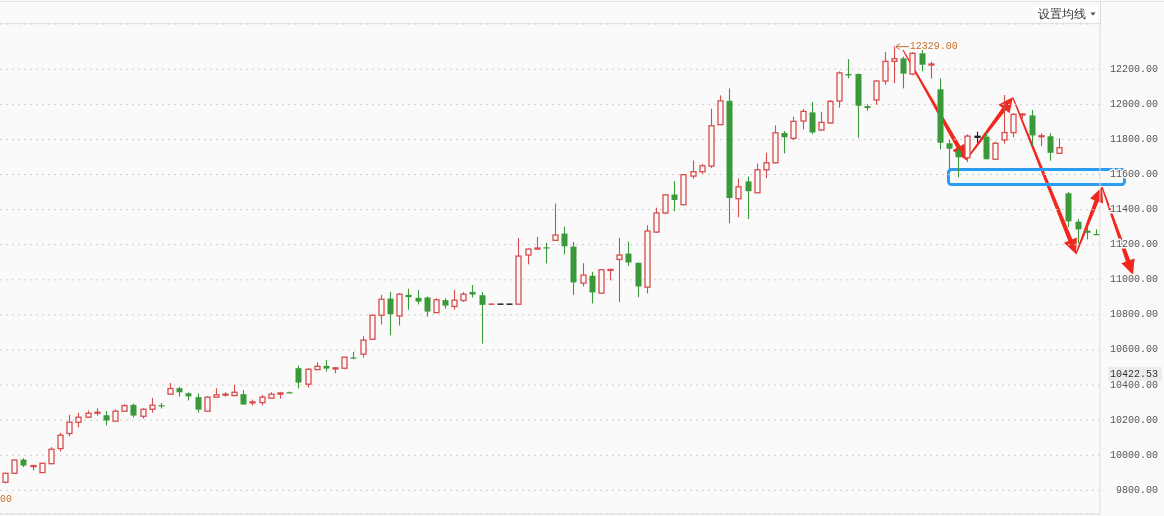 The height and width of the screenshot is (516, 1164). Describe the element at coordinates (1133, 69) in the screenshot. I see `y-tick-label: 12200.00` at that location.